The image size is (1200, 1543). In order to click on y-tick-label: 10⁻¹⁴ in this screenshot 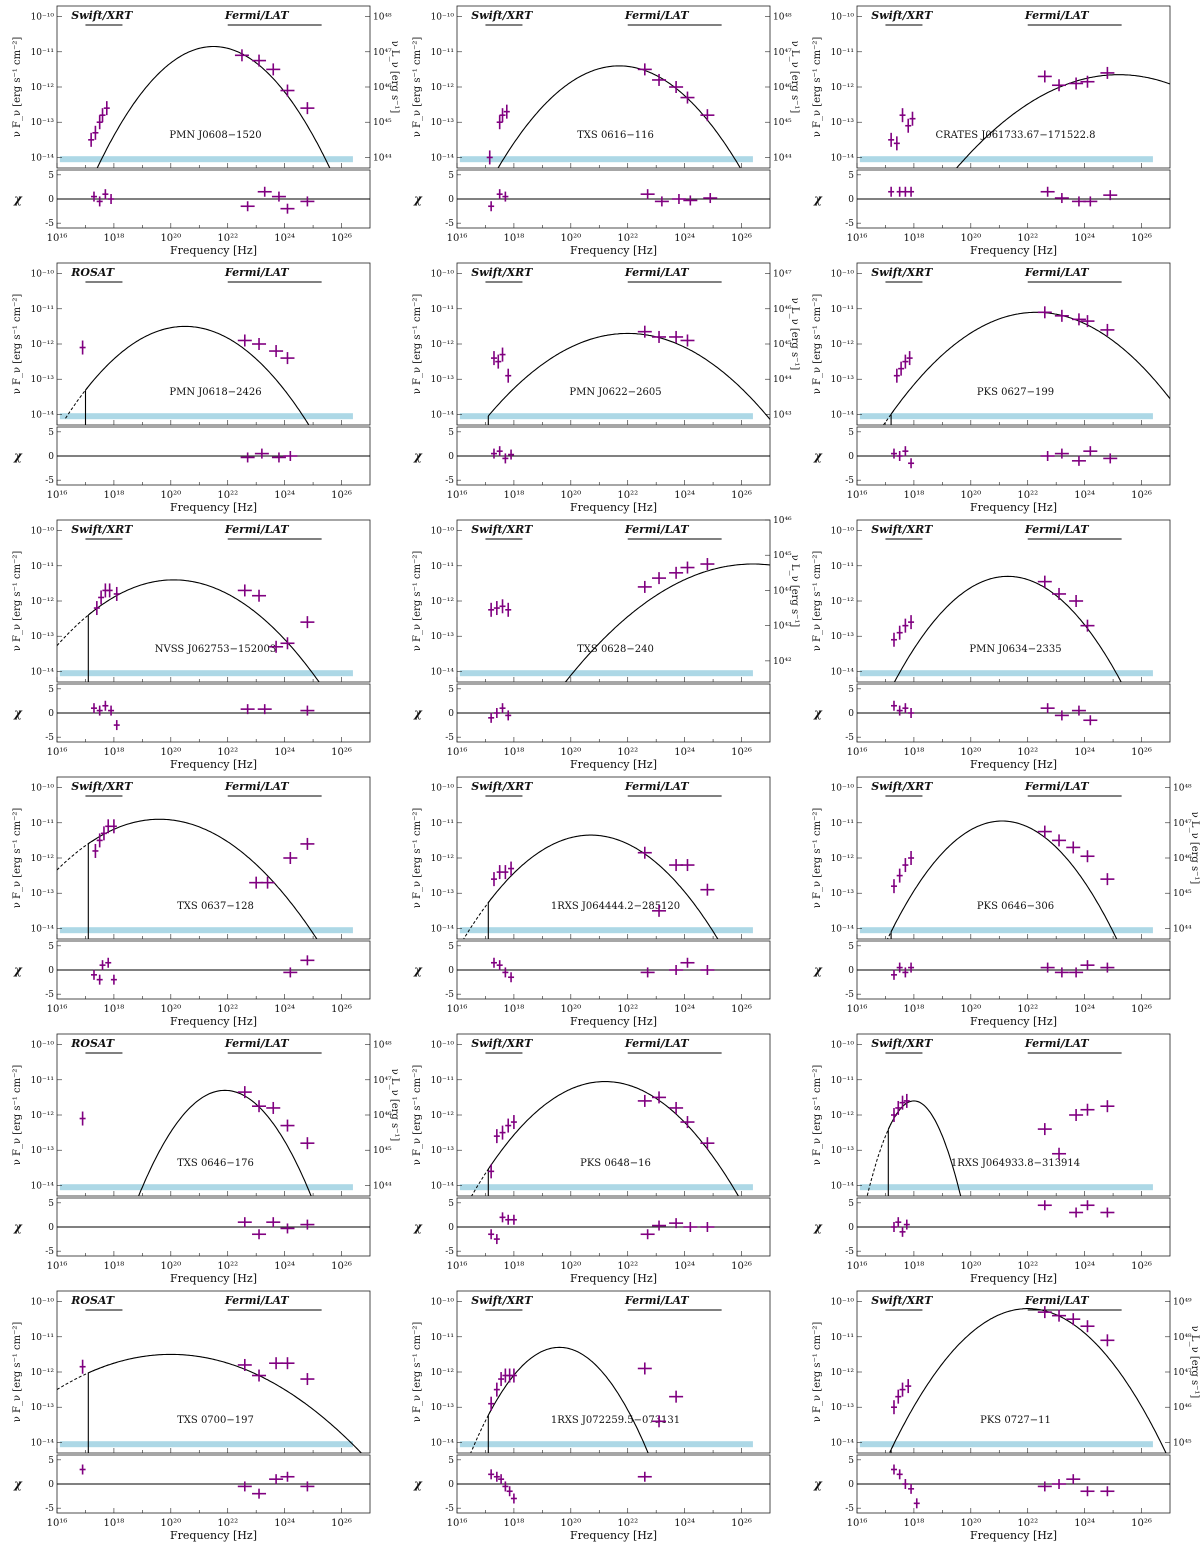, I will do `click(443, 929)`.